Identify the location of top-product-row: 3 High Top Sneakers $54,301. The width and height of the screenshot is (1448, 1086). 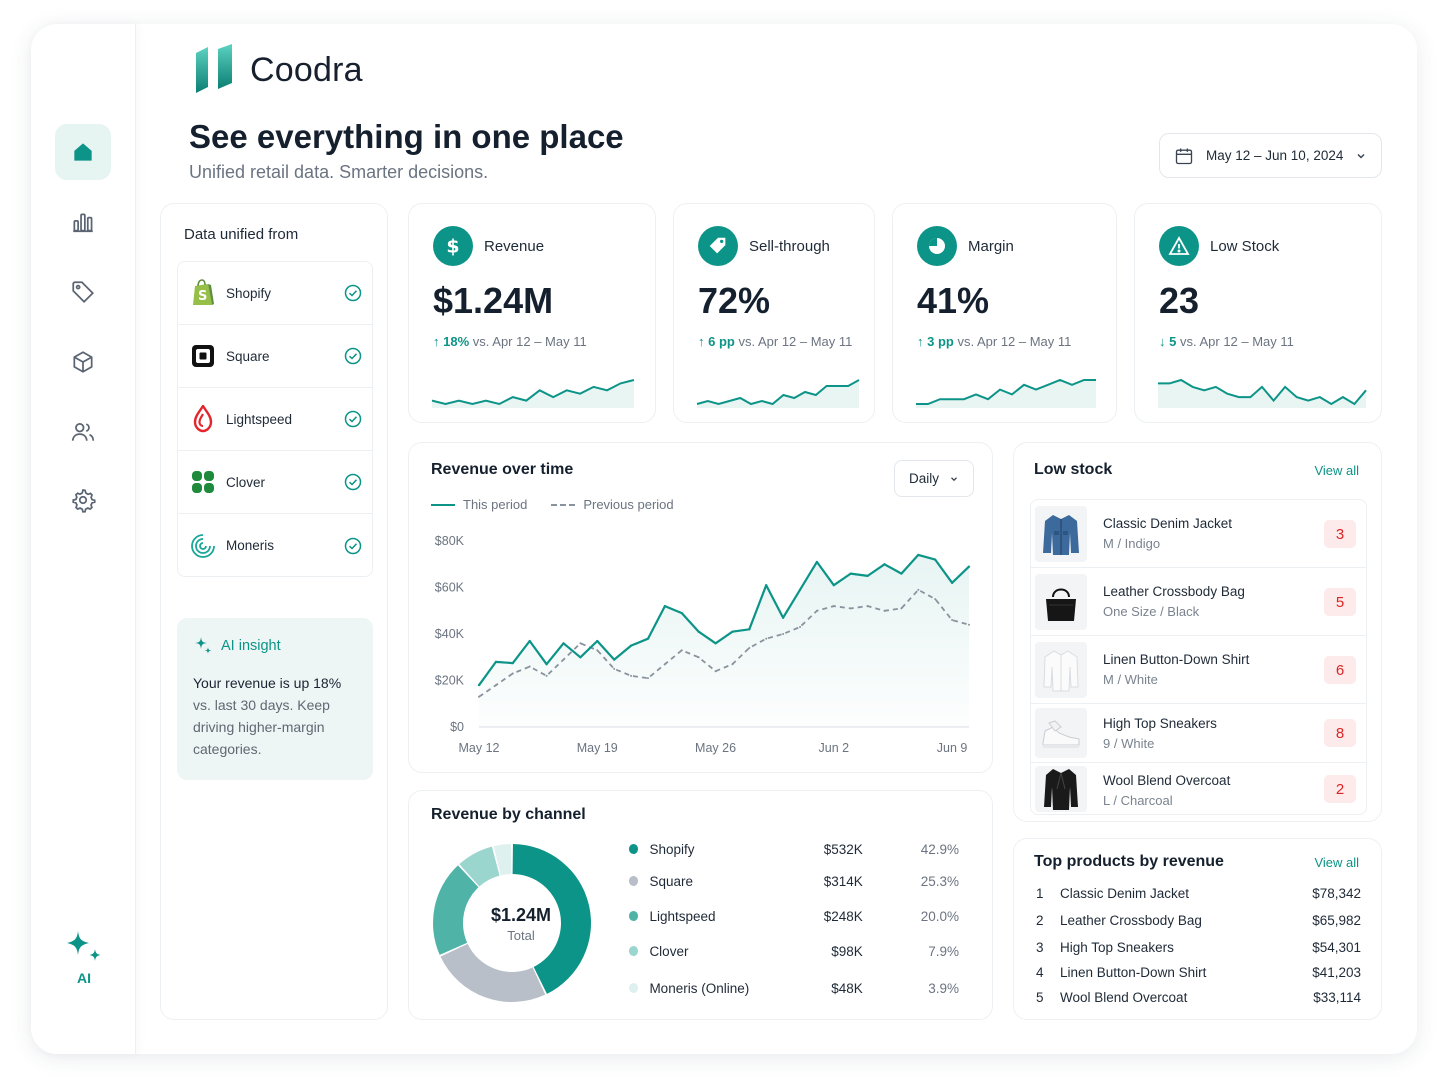
(1198, 949).